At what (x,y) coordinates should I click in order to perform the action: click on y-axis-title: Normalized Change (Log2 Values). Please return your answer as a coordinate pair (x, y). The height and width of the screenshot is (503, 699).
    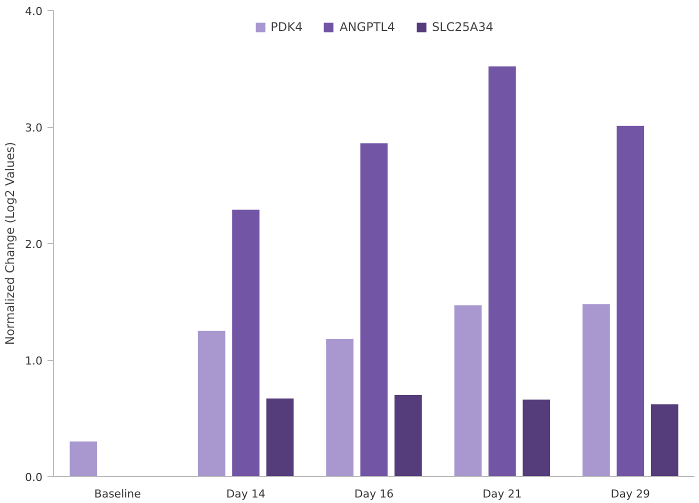
    Looking at the image, I should click on (10, 244).